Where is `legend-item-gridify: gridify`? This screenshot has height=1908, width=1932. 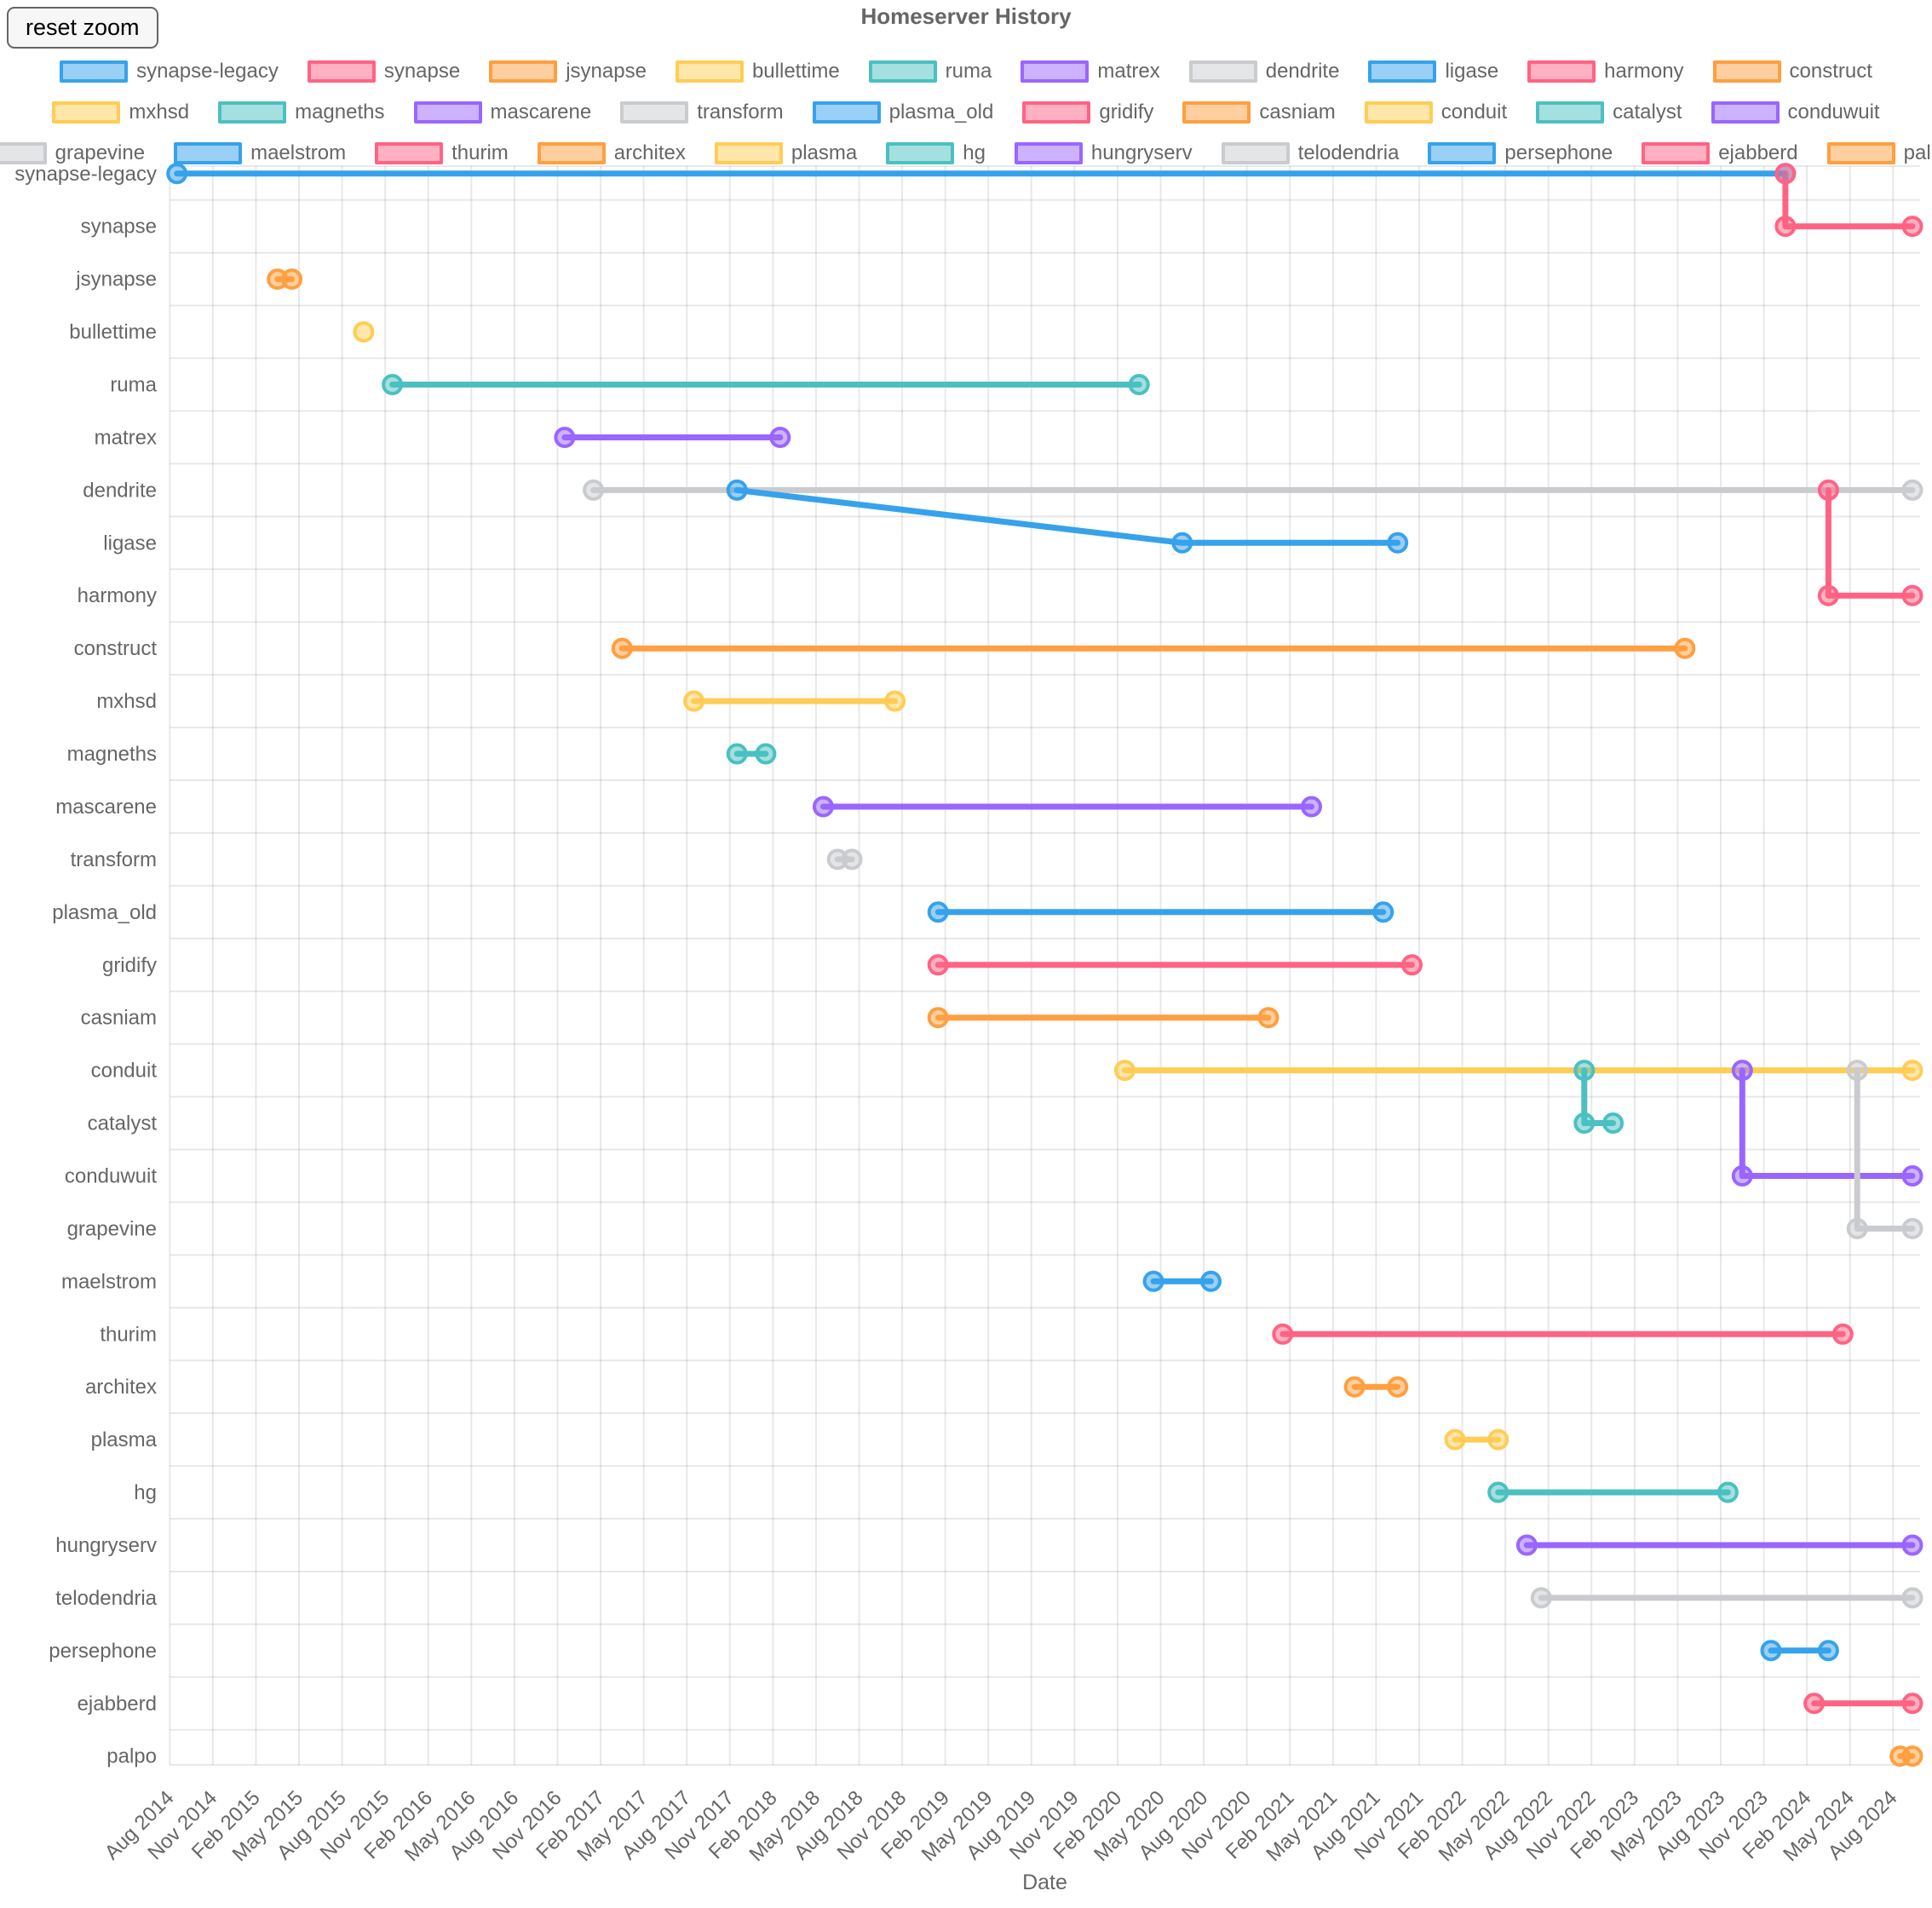
legend-item-gridify: gridify is located at coordinates (1087, 112).